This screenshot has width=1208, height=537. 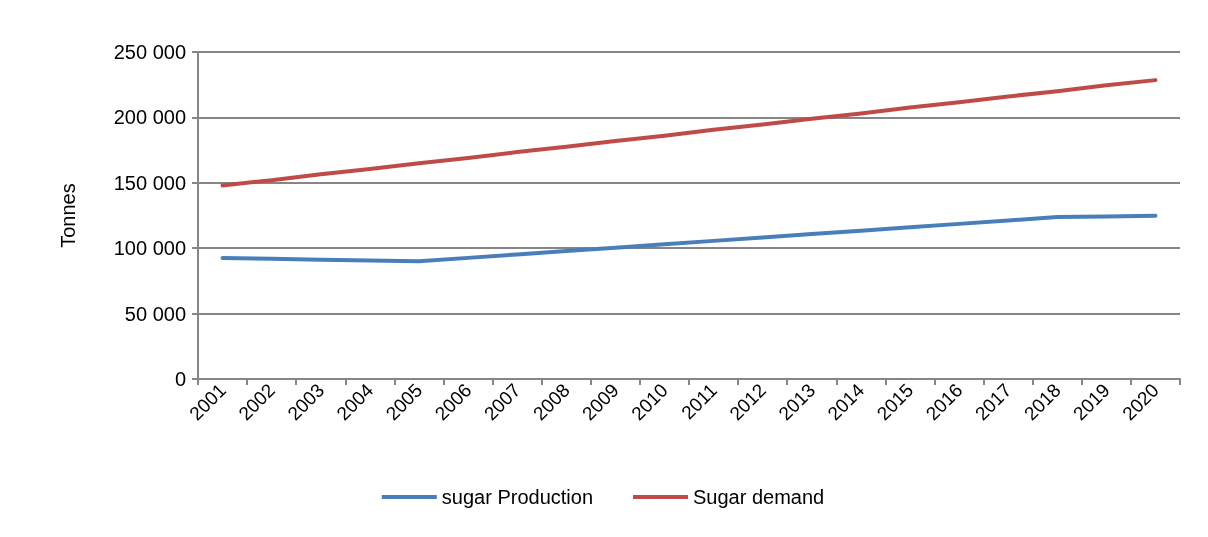 What do you see at coordinates (149, 52) in the screenshot?
I see `y-tick-label: 250 000` at bounding box center [149, 52].